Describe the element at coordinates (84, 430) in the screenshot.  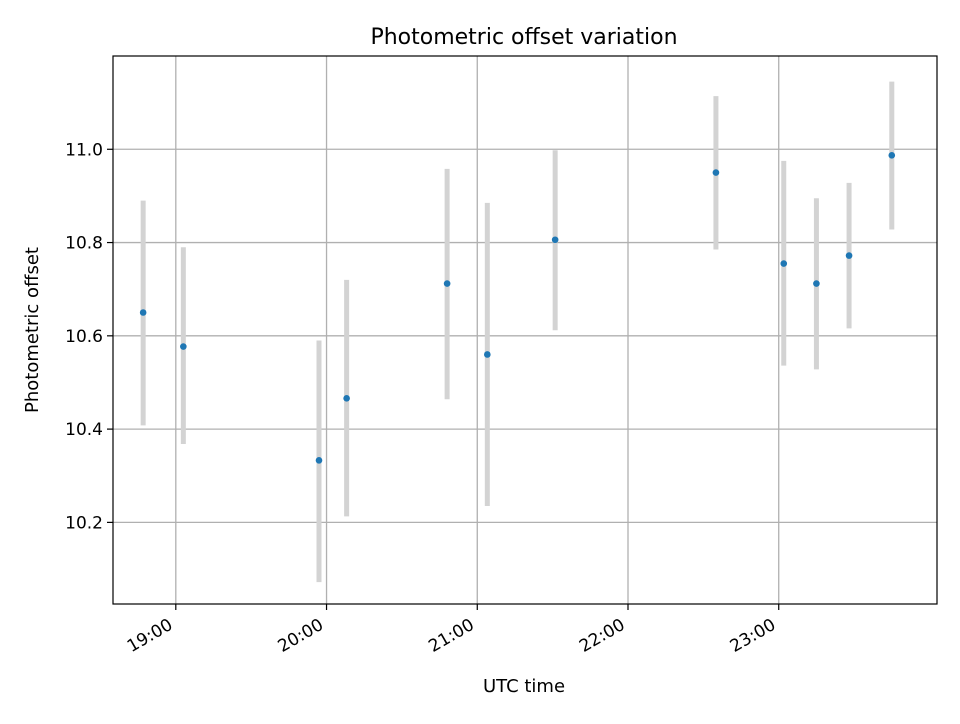
I see `y-tick-label: 10.4` at that location.